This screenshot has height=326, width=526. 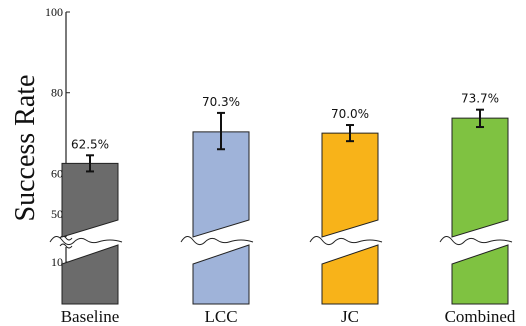 I want to click on axis-break-mark-bottom, so click(x=66, y=246).